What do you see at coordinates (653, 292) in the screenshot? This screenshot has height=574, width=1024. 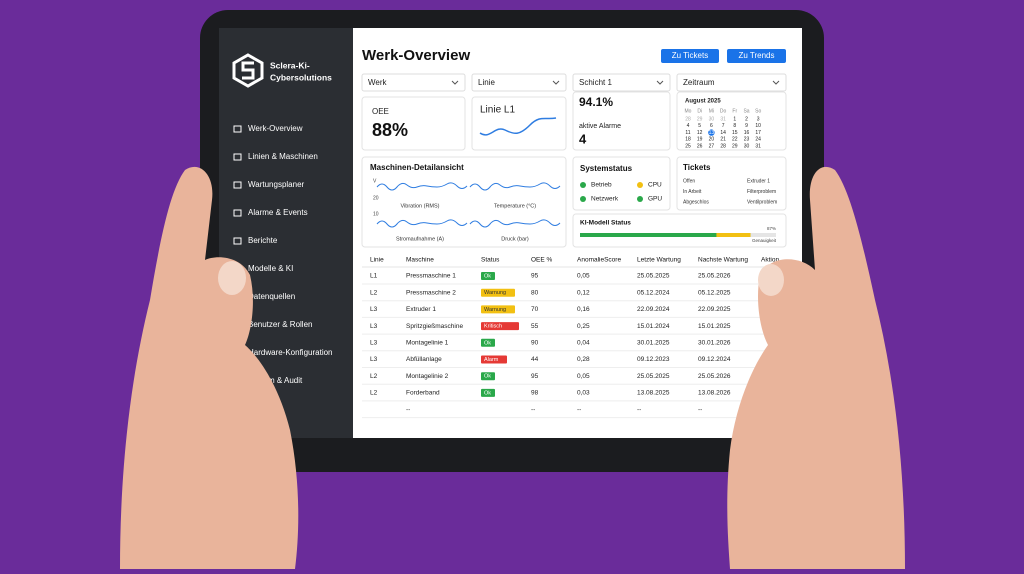 I see `text: 05.12.2024` at bounding box center [653, 292].